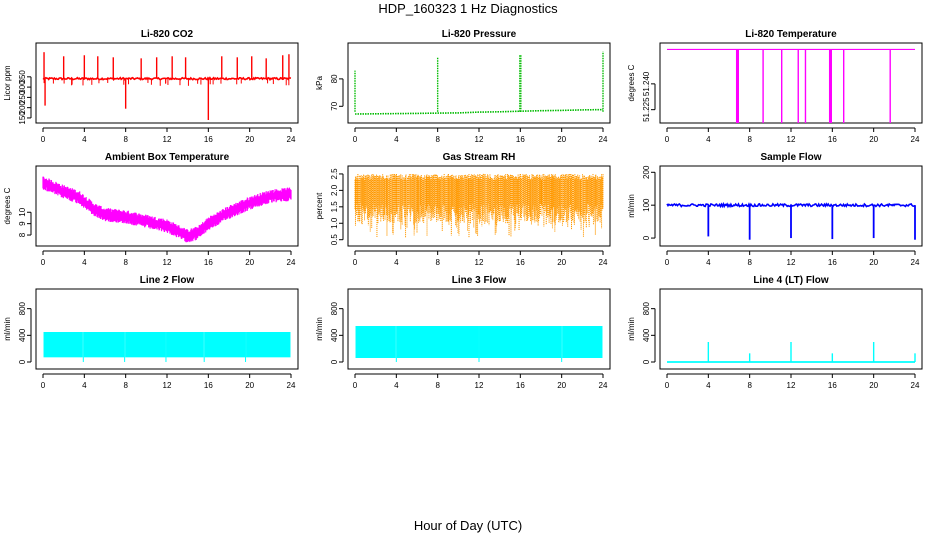  I want to click on page-title: HDP_160323 1 Hz Diagnostics, so click(468, 8).